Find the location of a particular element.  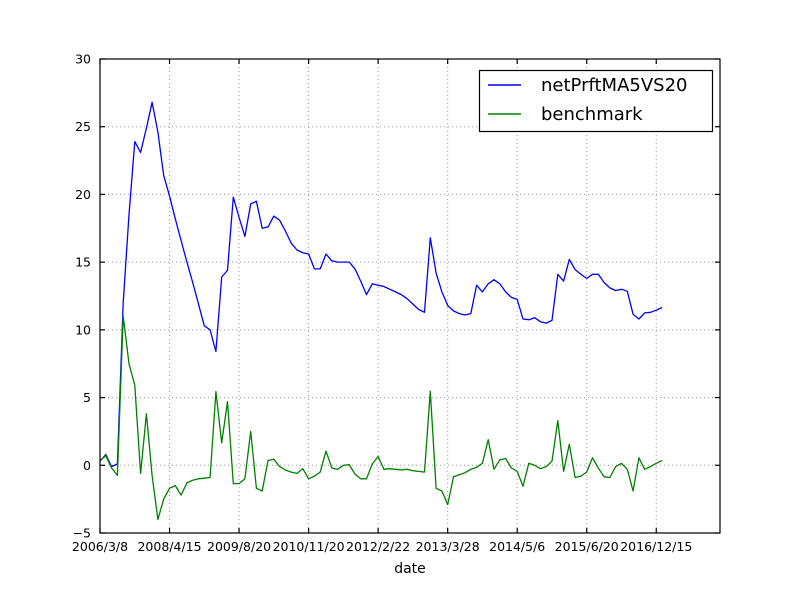

x-axis-tick-label: 2013/3/28 is located at coordinates (448, 546).